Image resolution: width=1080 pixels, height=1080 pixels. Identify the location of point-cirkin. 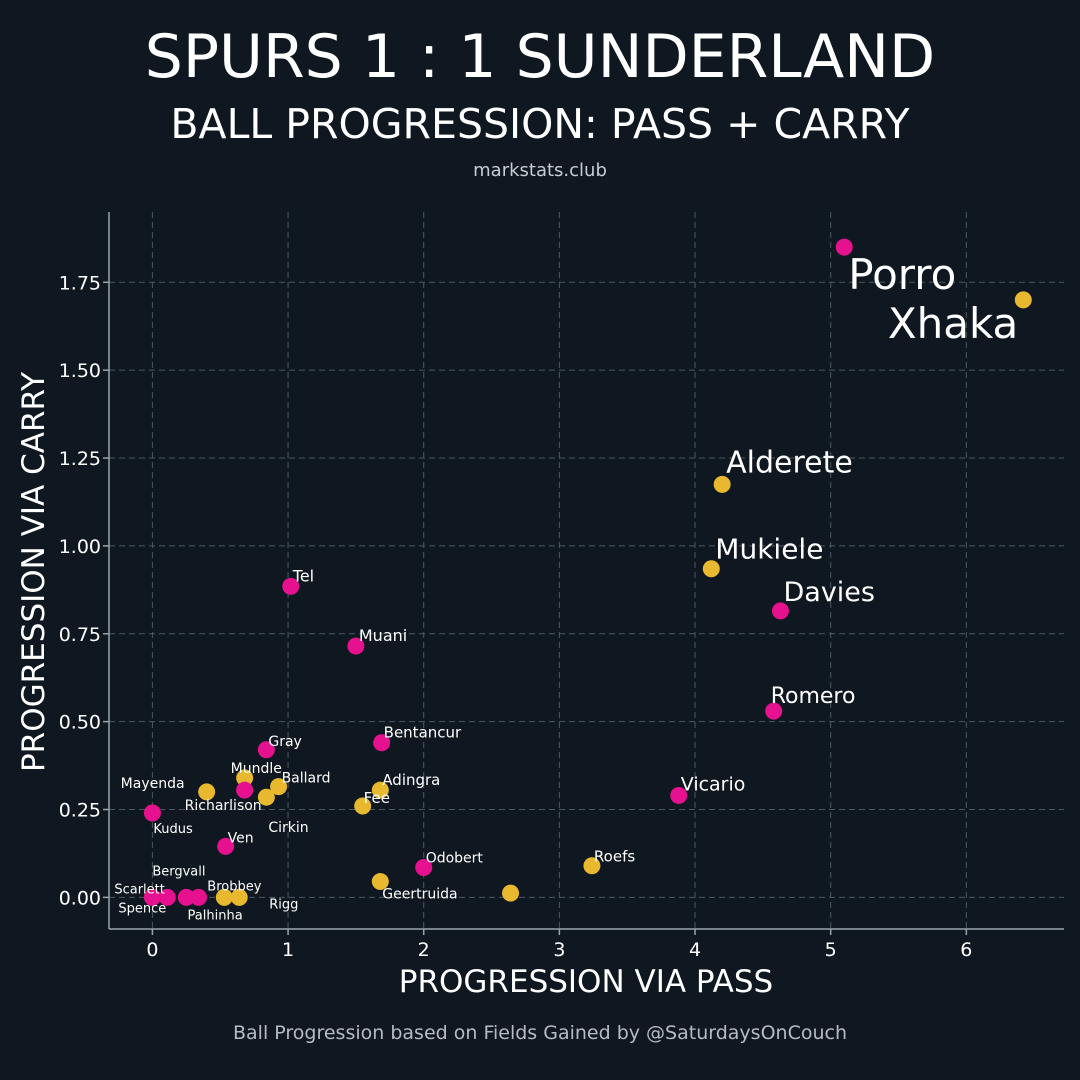
(266, 797).